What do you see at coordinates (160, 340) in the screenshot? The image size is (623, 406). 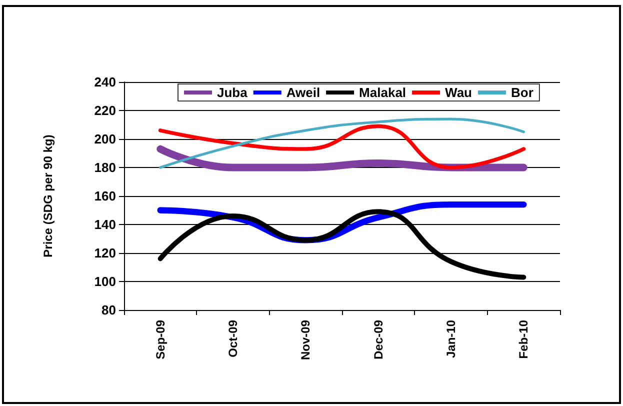 I see `x-tick-label: Sep-09` at bounding box center [160, 340].